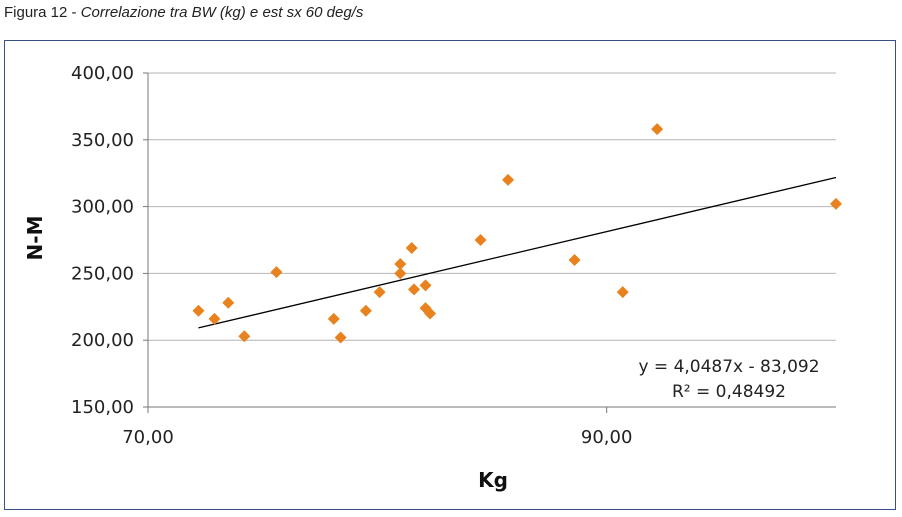 The width and height of the screenshot is (902, 517). I want to click on trendline-equation: y = 4,0487x - 83,092, so click(728, 367).